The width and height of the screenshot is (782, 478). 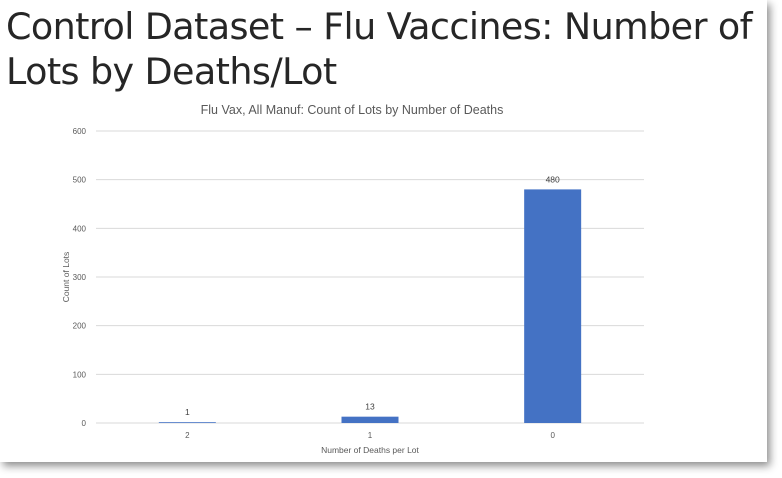 I want to click on y-tick-label: 100, so click(x=80, y=374).